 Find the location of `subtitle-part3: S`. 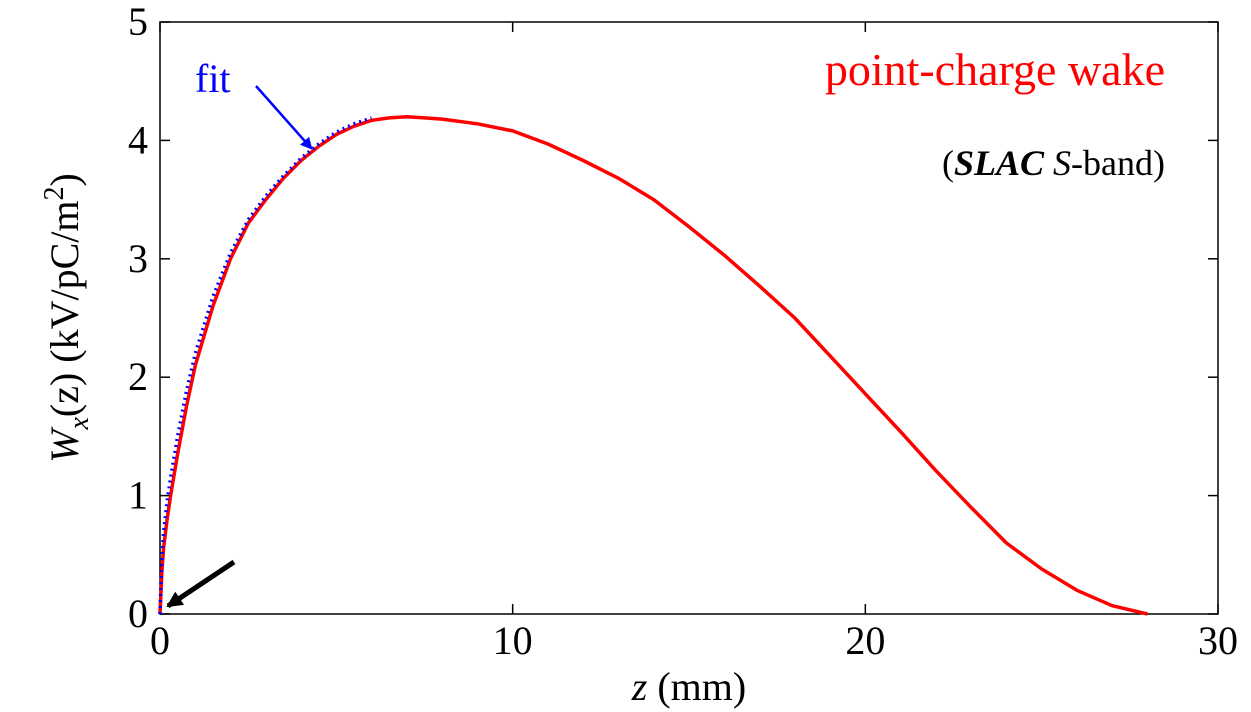

subtitle-part3: S is located at coordinates (1062, 163).